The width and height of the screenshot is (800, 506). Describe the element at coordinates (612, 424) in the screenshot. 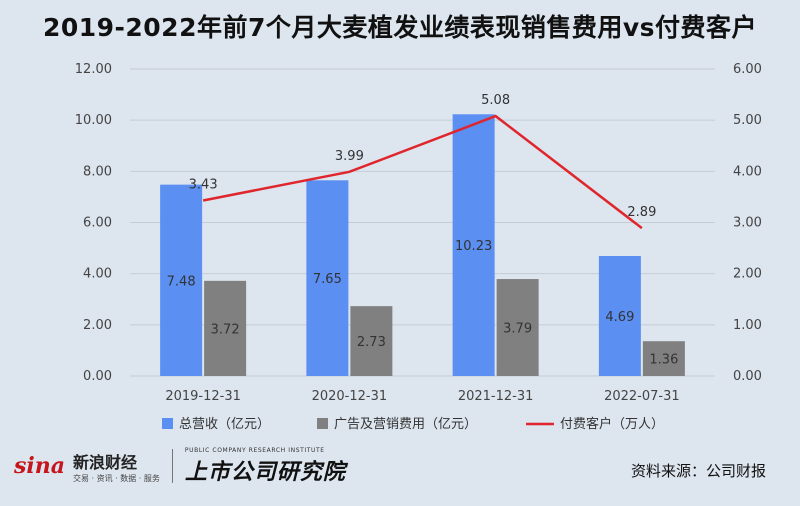

I see `legend-line-label: 付费客户（万人）` at that location.